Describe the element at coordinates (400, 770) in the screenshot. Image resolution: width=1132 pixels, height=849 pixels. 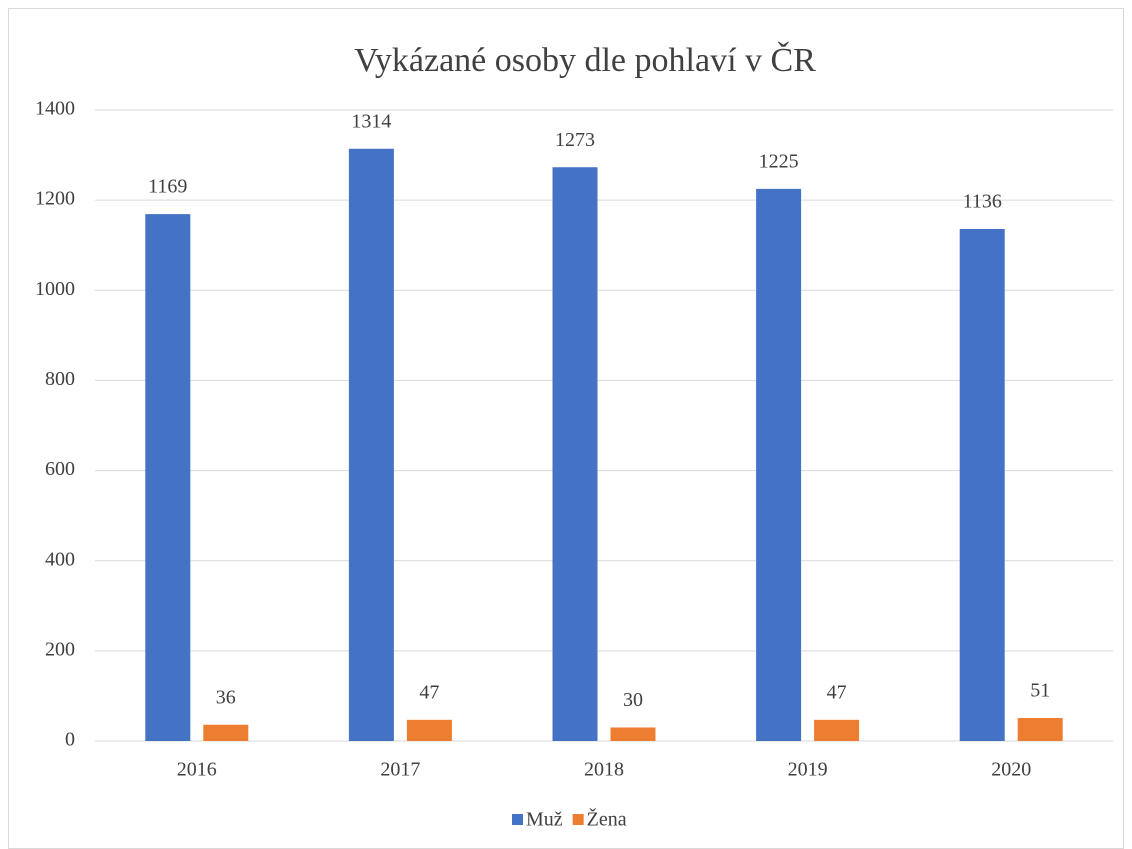
I see `x-tick-label: 2017` at that location.